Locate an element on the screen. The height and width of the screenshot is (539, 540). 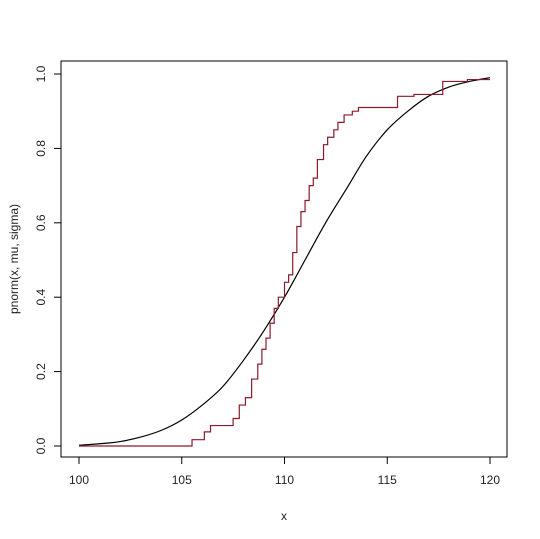
y-tick-label: 0.2 is located at coordinates (41, 371).